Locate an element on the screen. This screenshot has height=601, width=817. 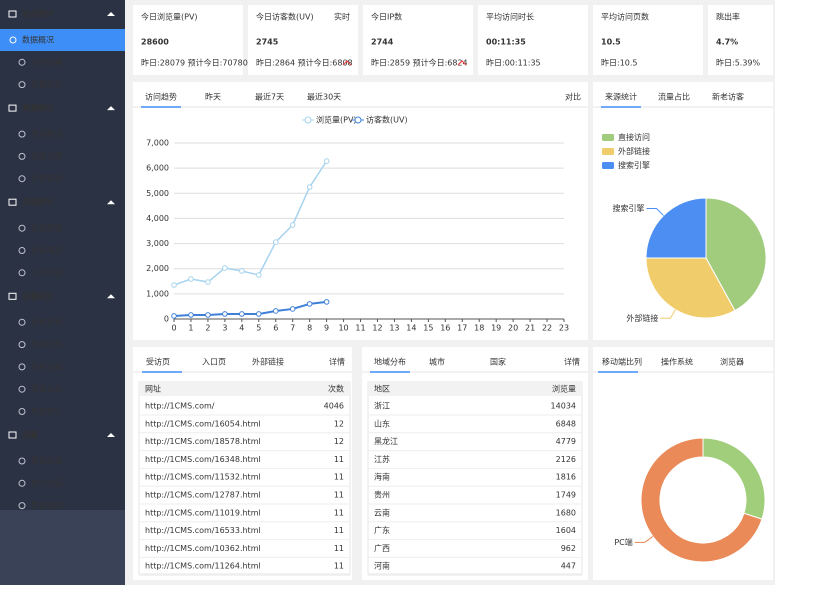
group-icon is located at coordinates (12, 435).